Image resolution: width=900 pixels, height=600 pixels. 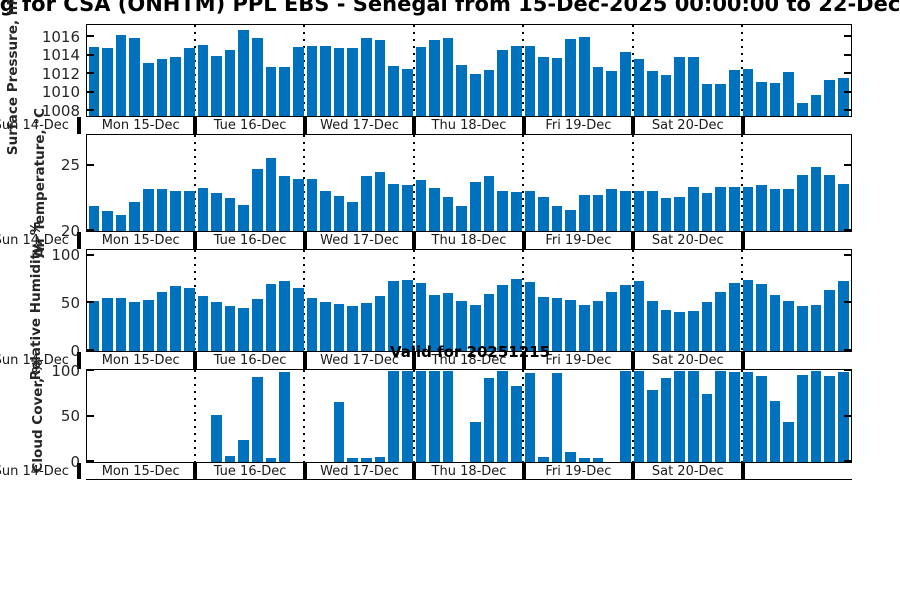 What do you see at coordinates (38, 416) in the screenshot?
I see `subplot-4-ylabel: Cloud Cover, %` at bounding box center [38, 416].